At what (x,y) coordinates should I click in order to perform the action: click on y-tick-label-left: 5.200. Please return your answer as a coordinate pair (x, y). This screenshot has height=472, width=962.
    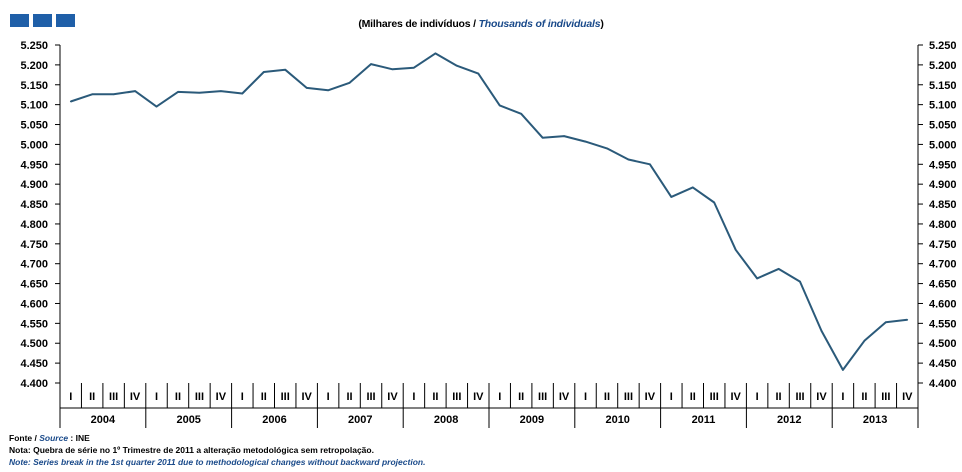
    Looking at the image, I should click on (34, 66).